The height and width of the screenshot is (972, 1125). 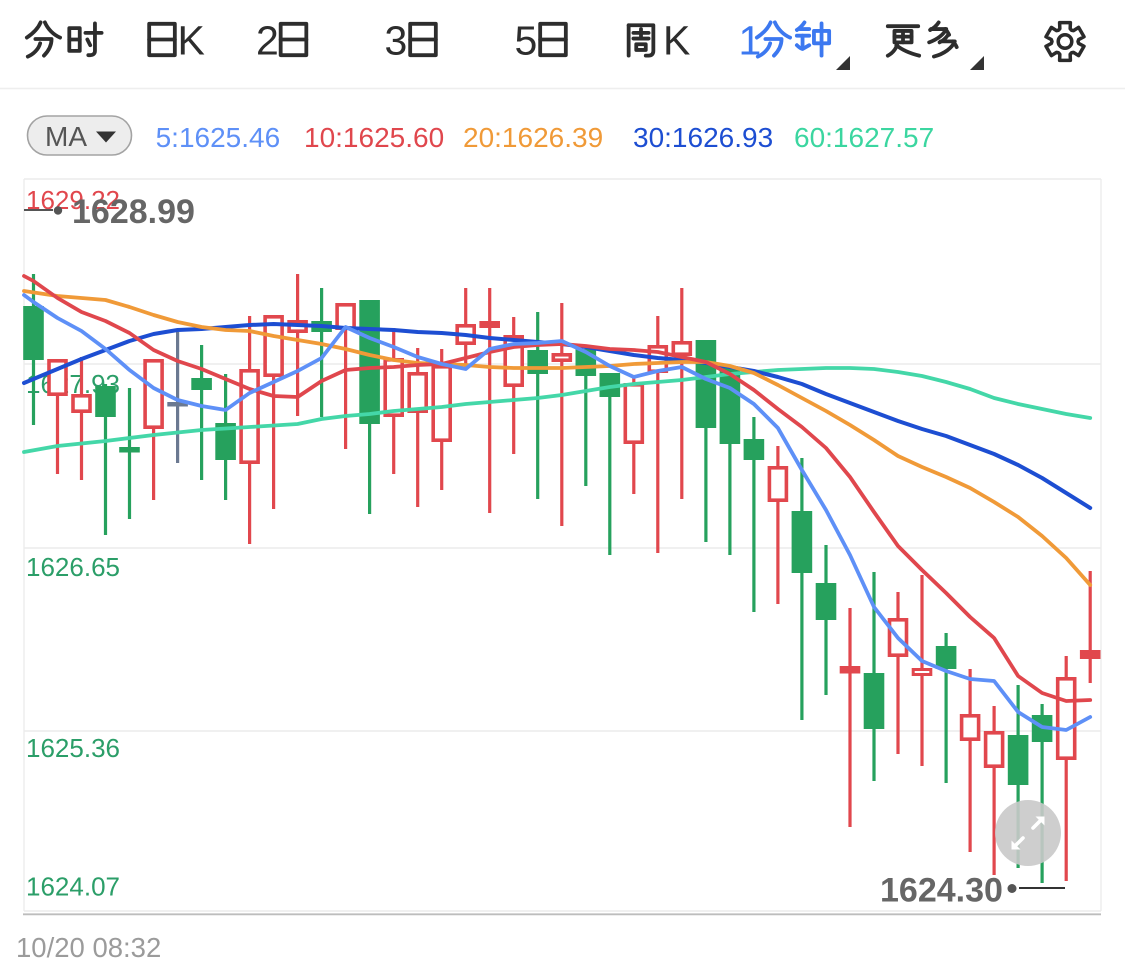 I want to click on svg-text: 1626.65, so click(x=73, y=567).